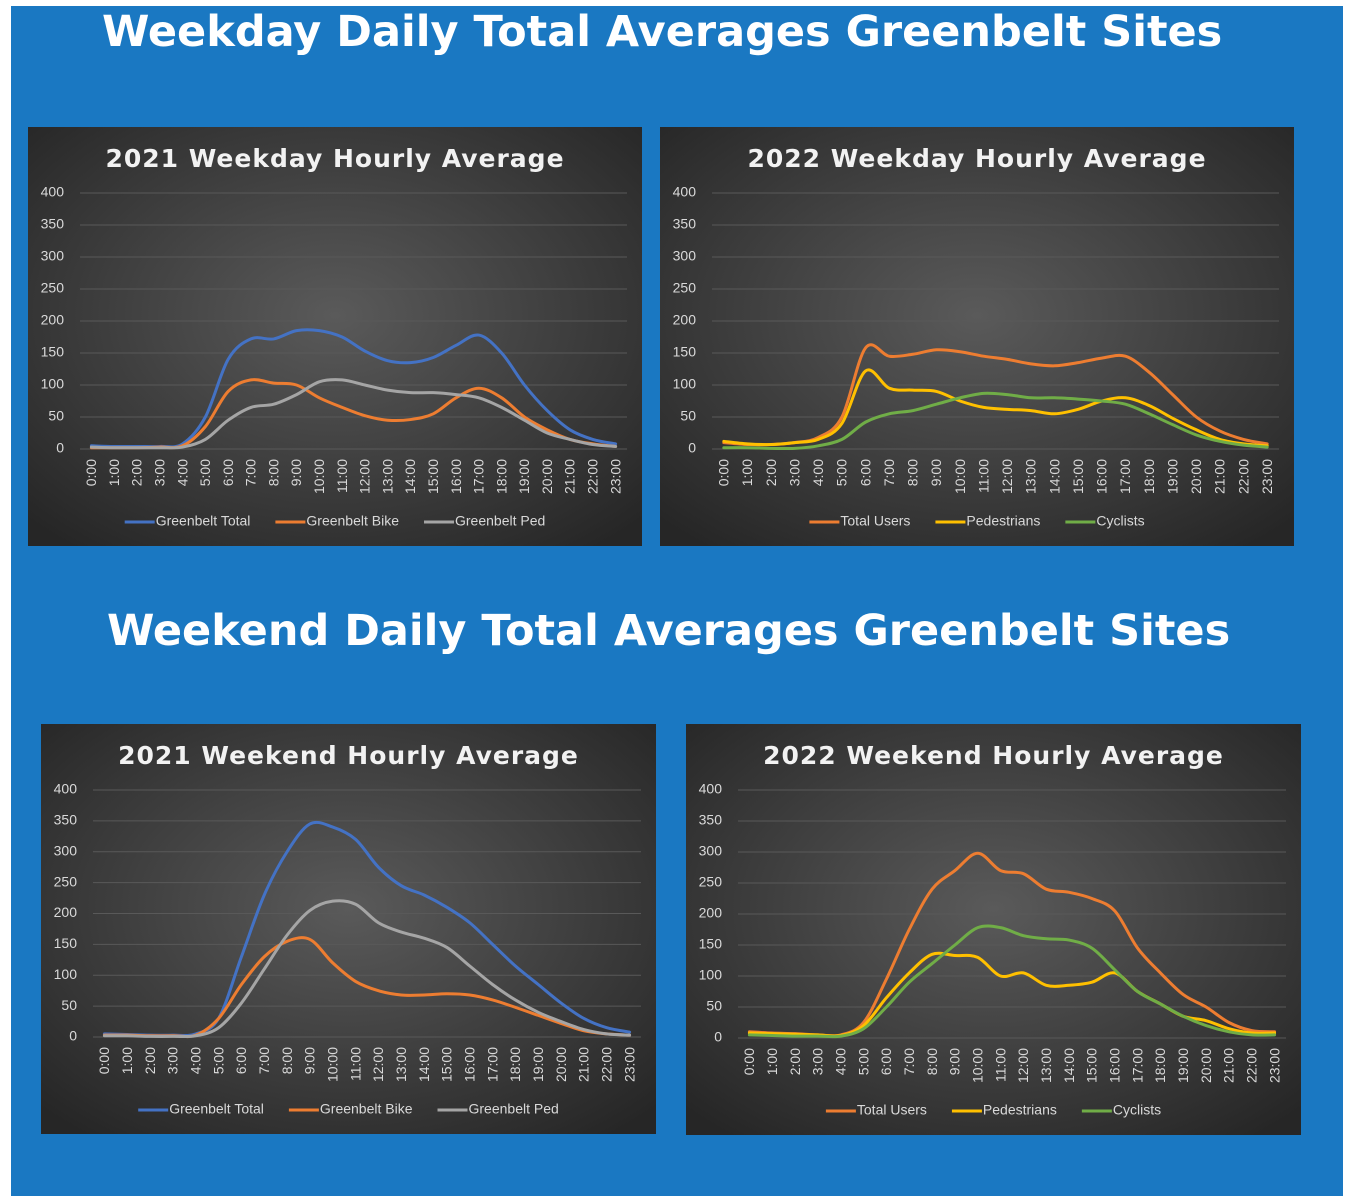  I want to click on legend-label: Greenbelt Ped, so click(500, 521).